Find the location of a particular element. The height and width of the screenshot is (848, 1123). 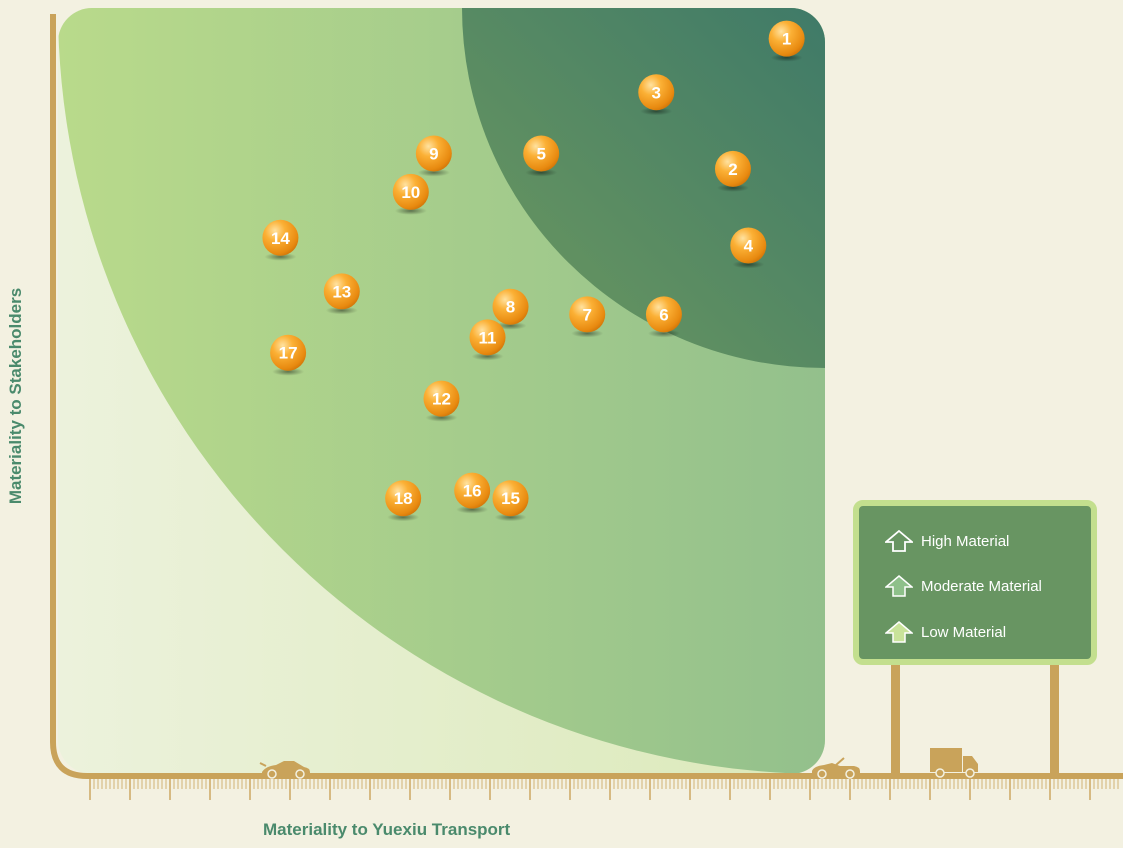

data-point-2: 2 is located at coordinates (732, 171).